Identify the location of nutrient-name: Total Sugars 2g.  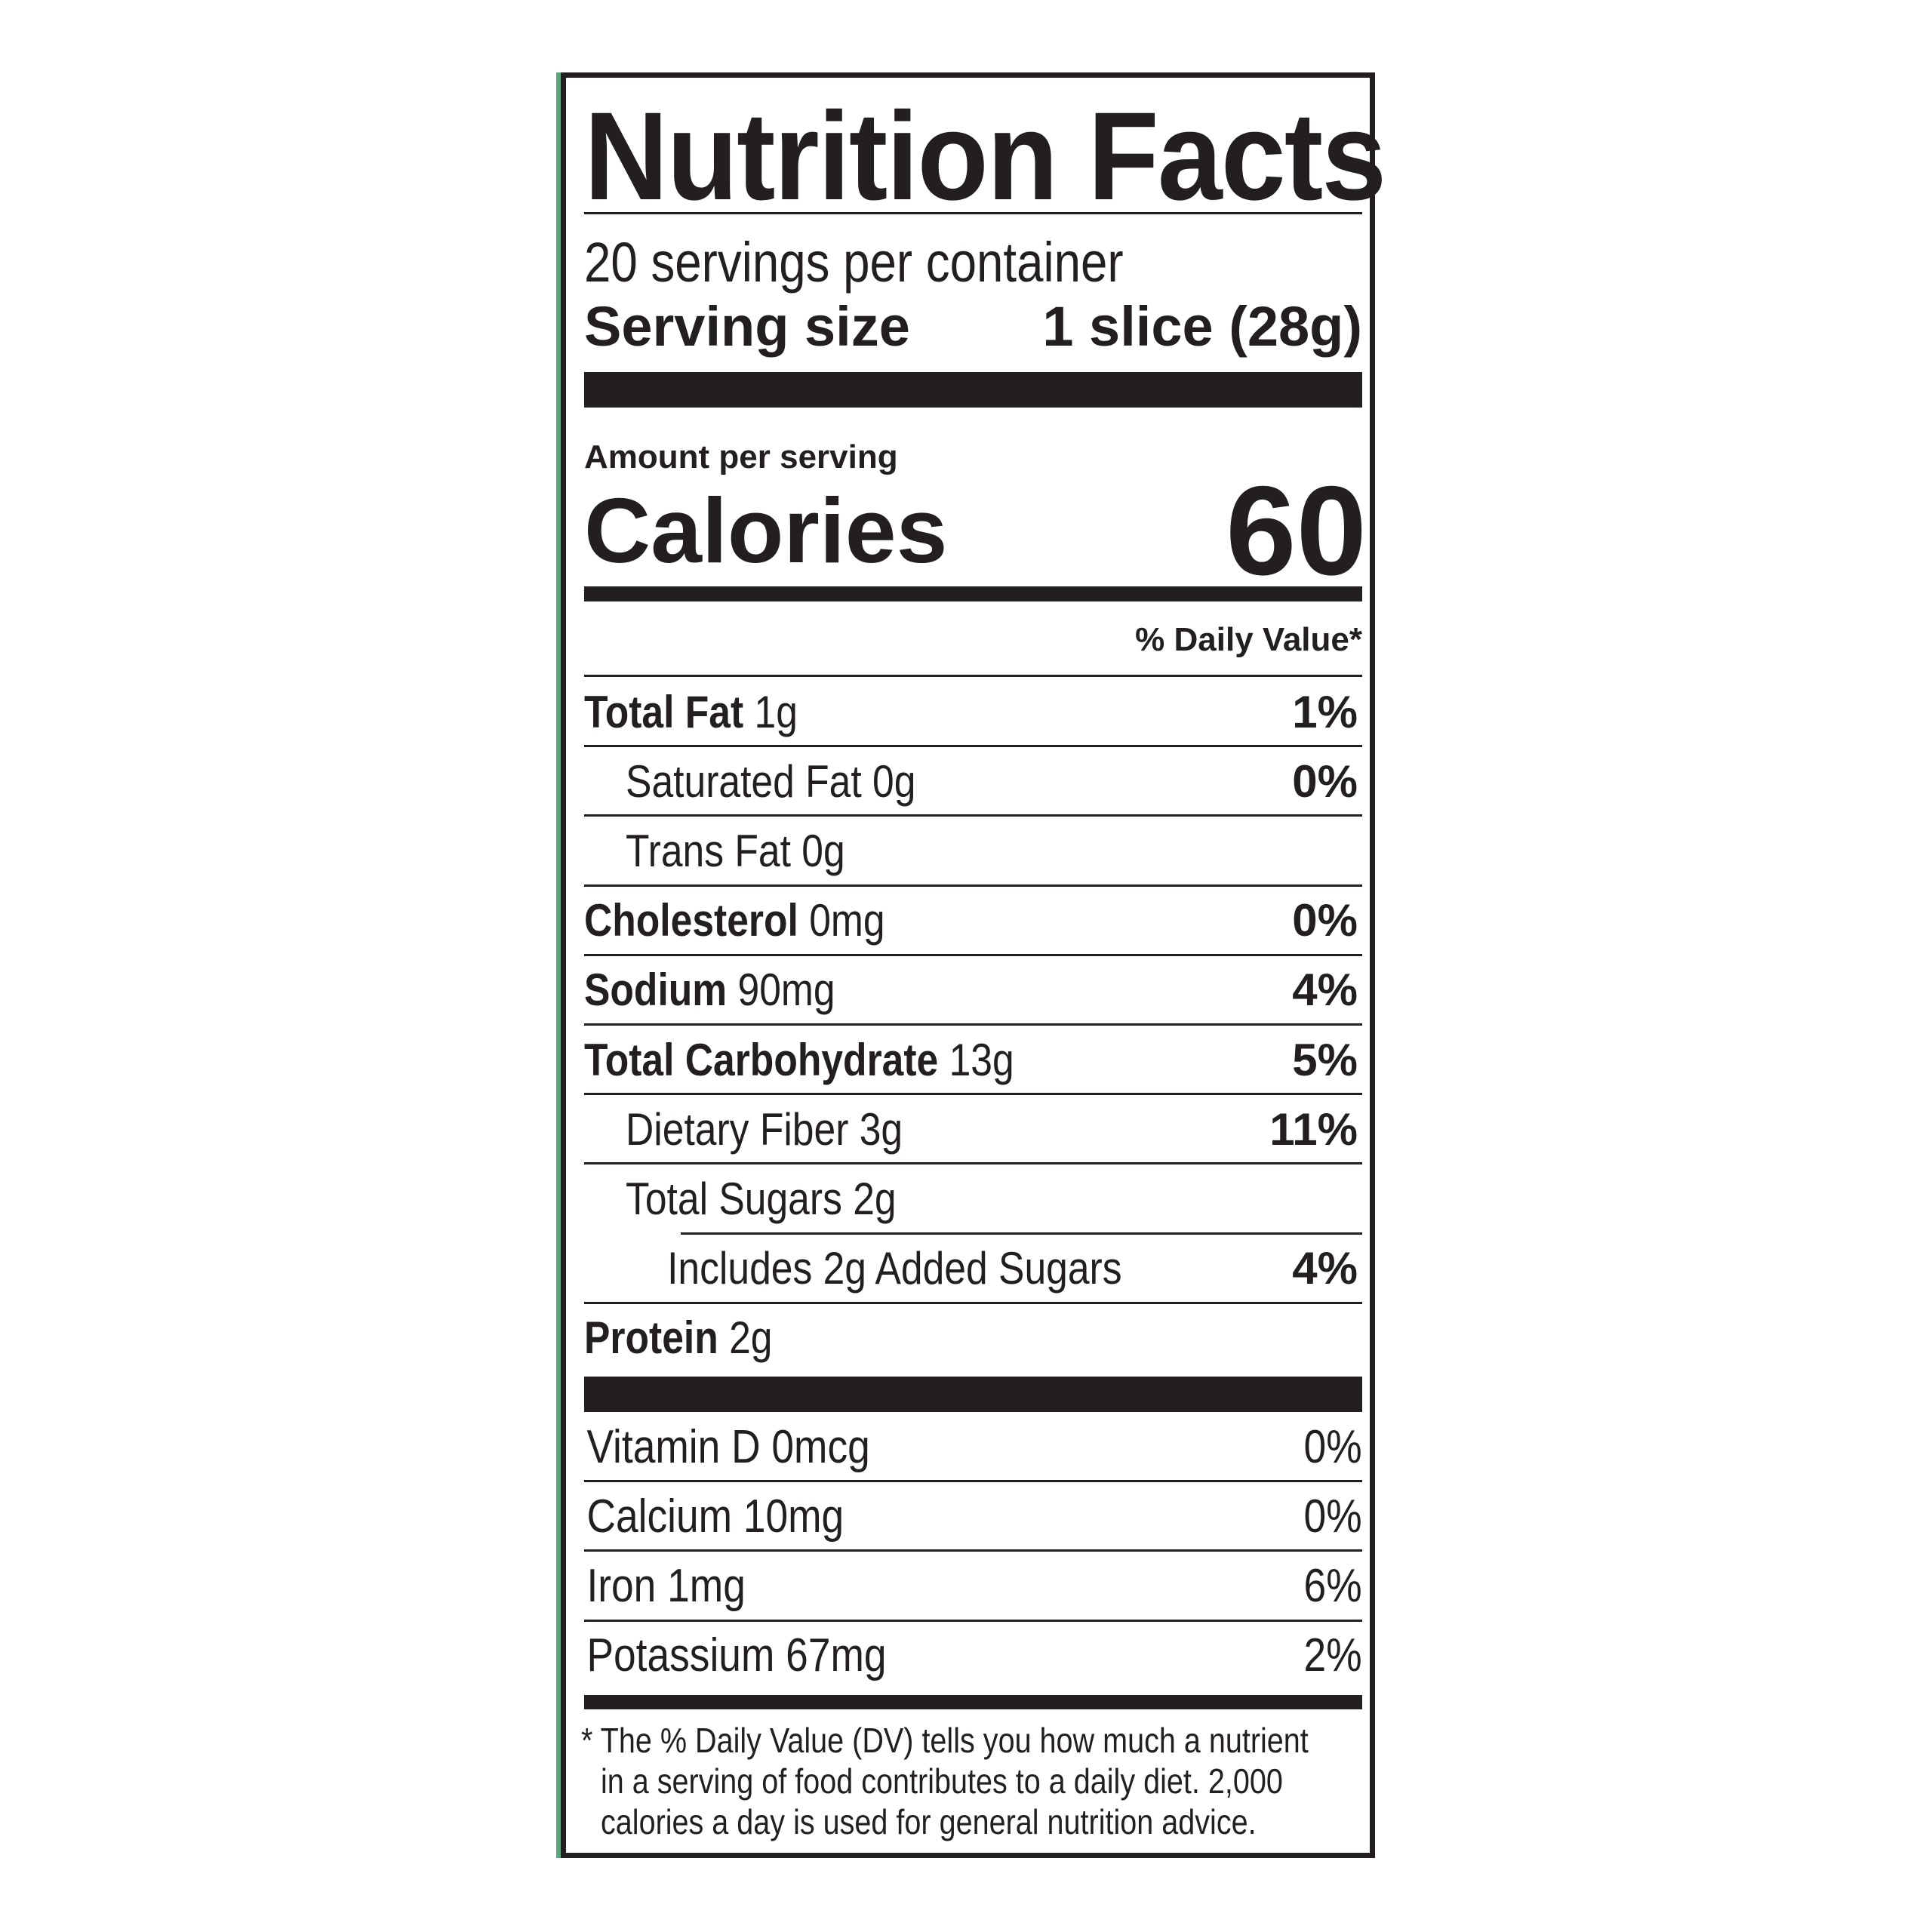
(740, 1199).